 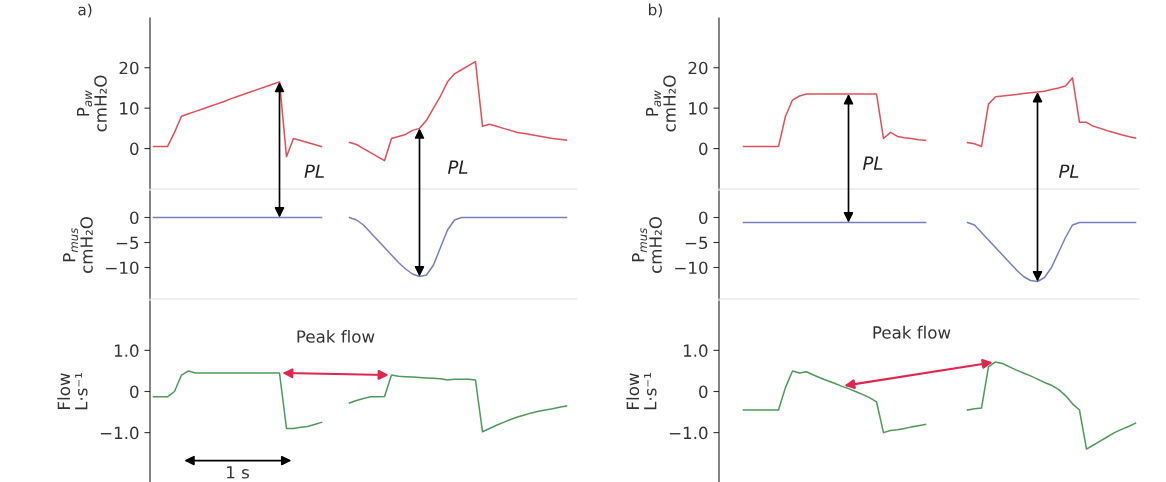 What do you see at coordinates (238, 472) in the screenshot?
I see `annotation: 1 s` at bounding box center [238, 472].